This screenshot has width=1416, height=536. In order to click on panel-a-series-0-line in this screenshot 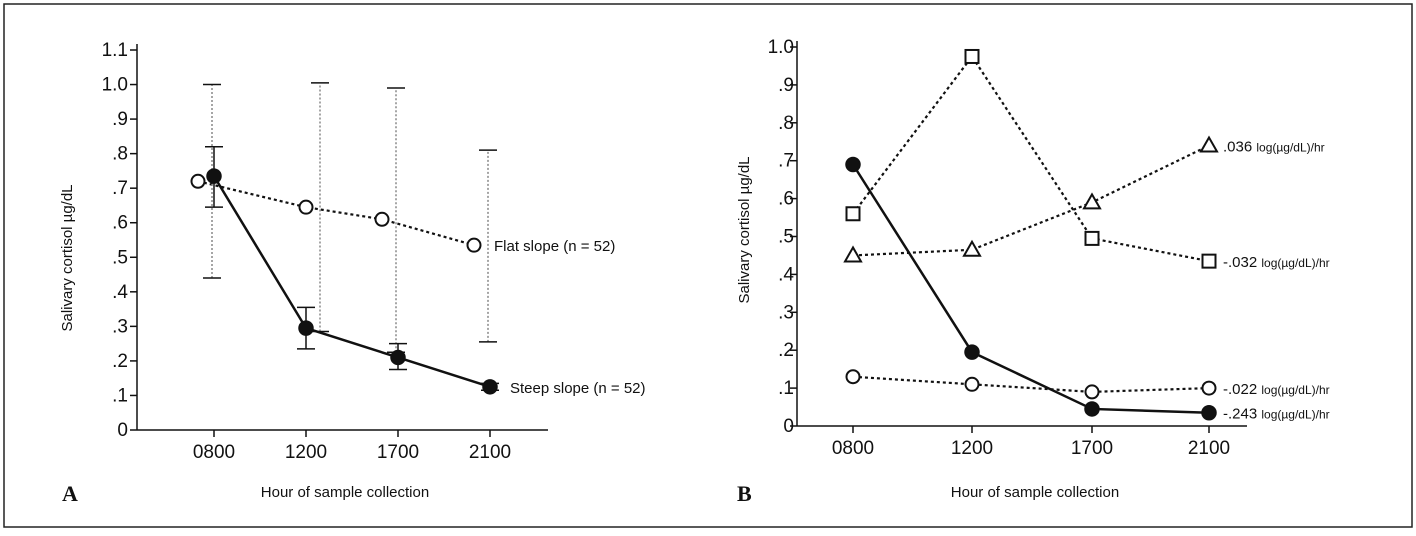, I will do `click(336, 213)`.